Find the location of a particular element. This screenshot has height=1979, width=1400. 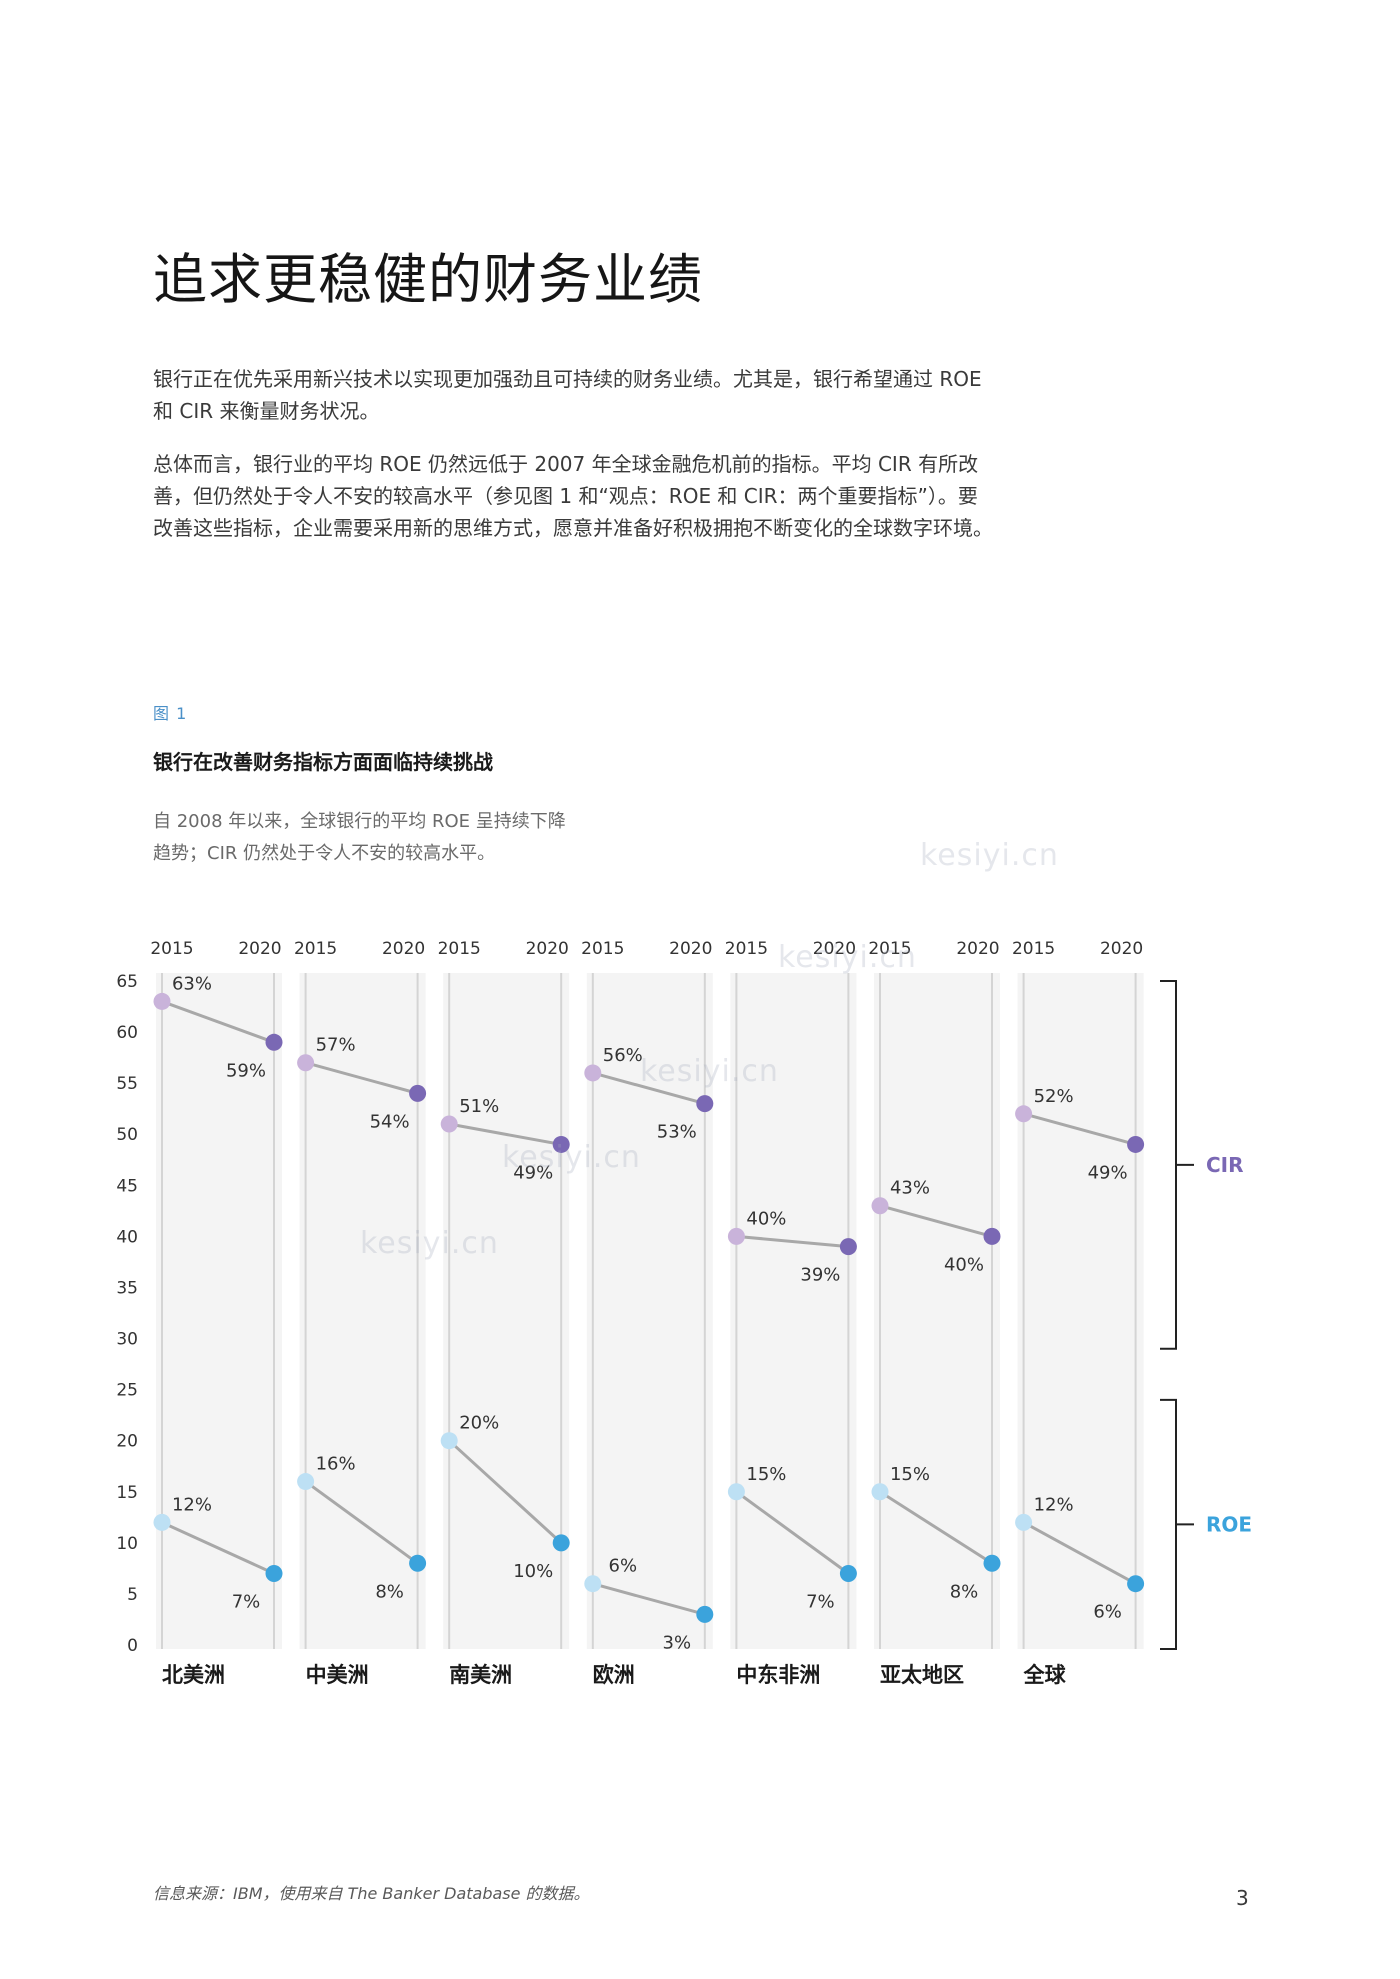

data-label-cir-2015: 51% is located at coordinates (479, 1106).